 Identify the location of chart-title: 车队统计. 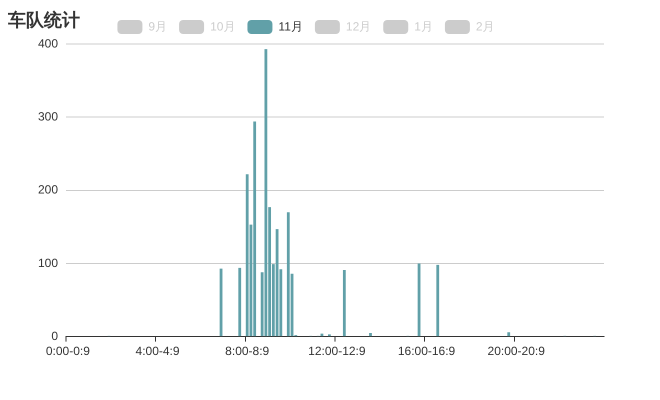
(44, 20).